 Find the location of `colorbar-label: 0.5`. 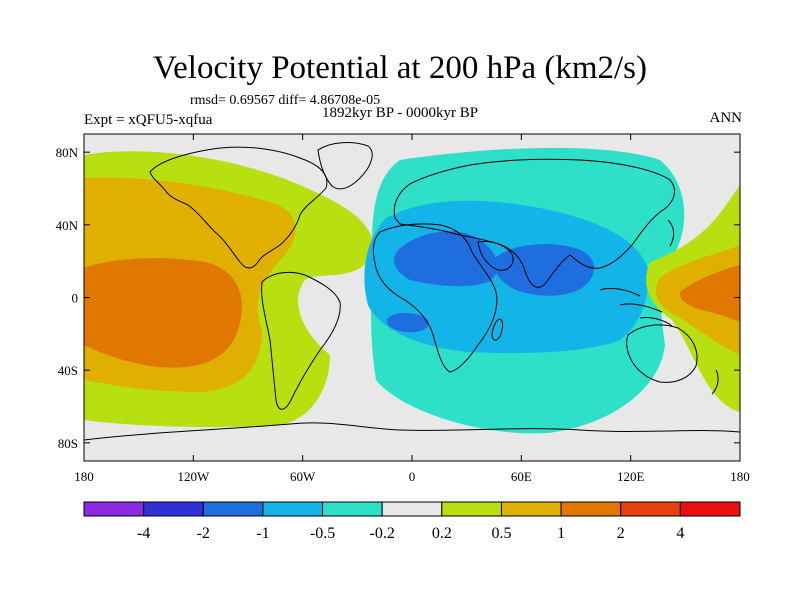

colorbar-label: 0.5 is located at coordinates (501, 533).